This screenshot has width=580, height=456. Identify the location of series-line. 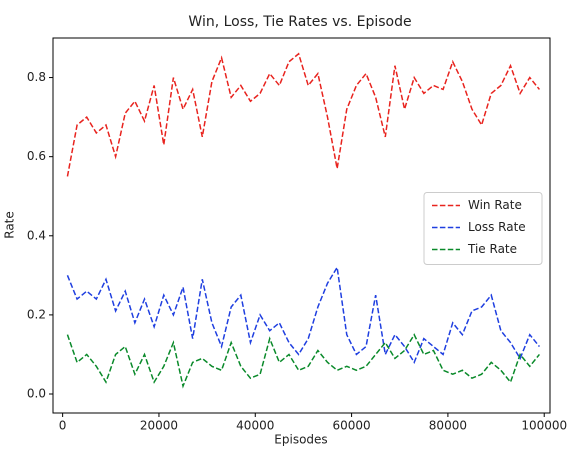
(303, 361).